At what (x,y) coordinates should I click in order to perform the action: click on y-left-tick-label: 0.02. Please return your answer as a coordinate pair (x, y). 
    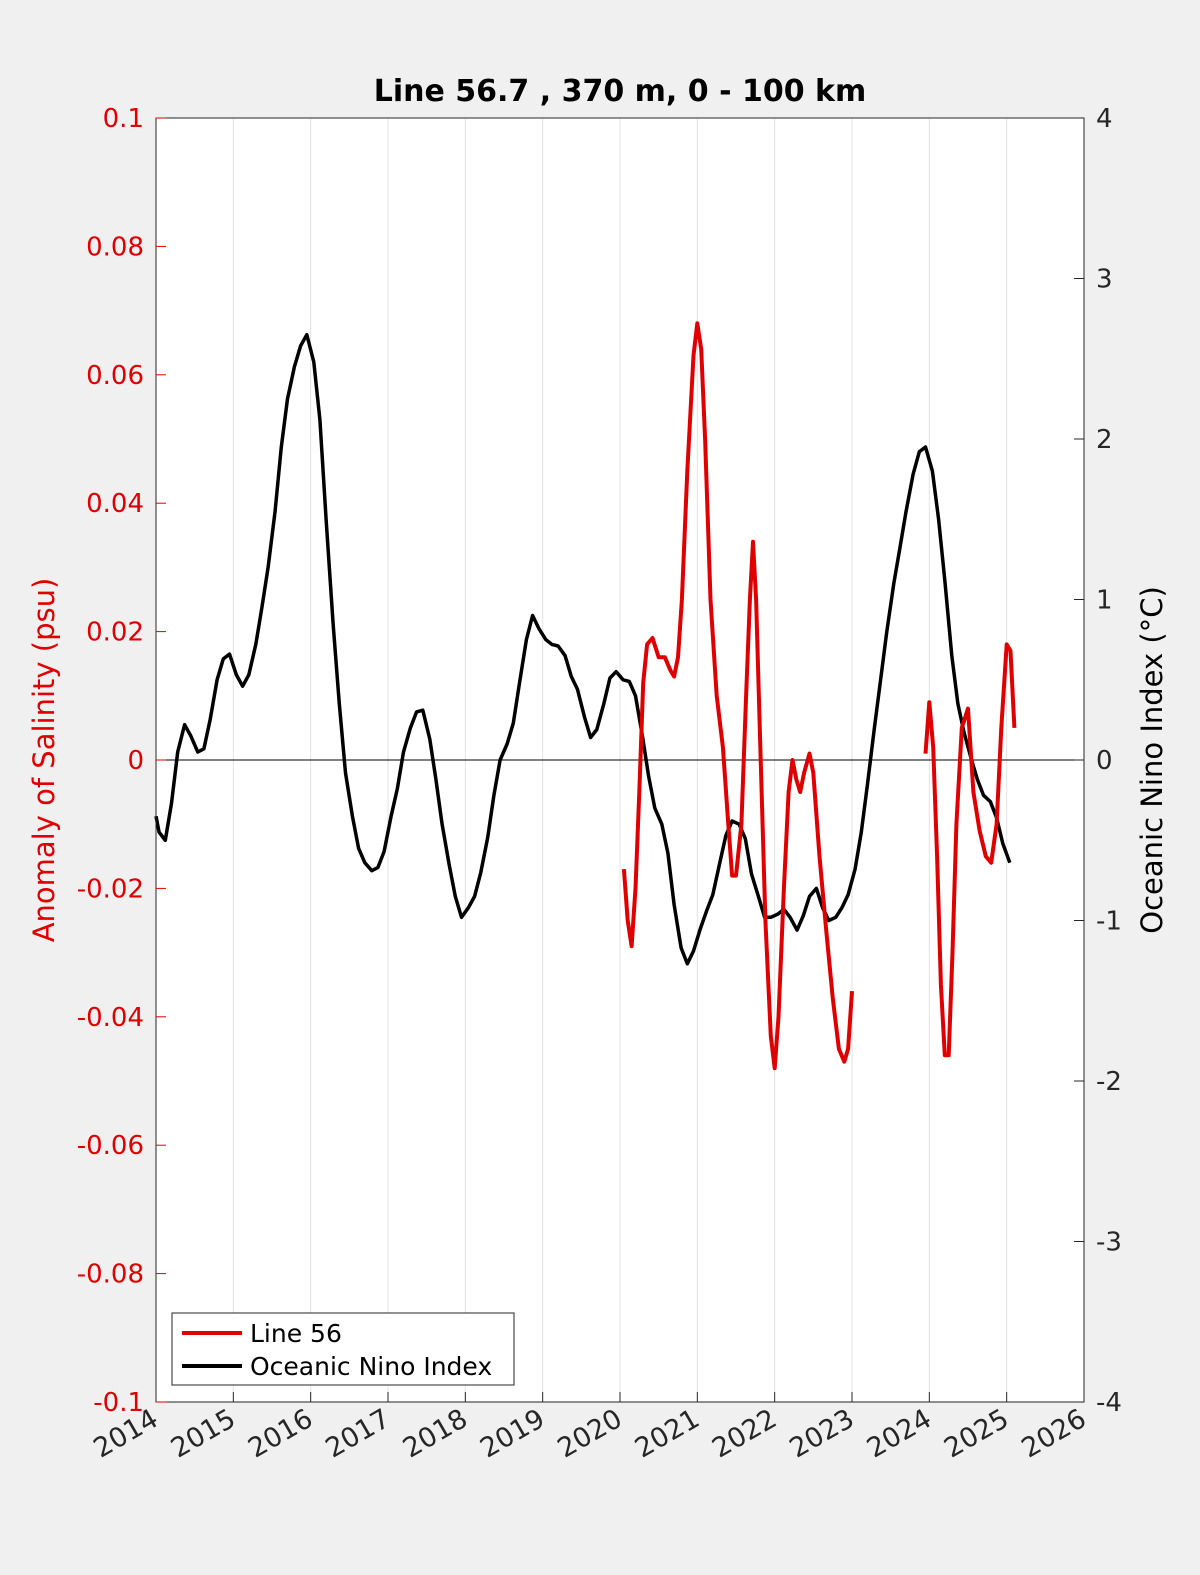
    Looking at the image, I should click on (115, 633).